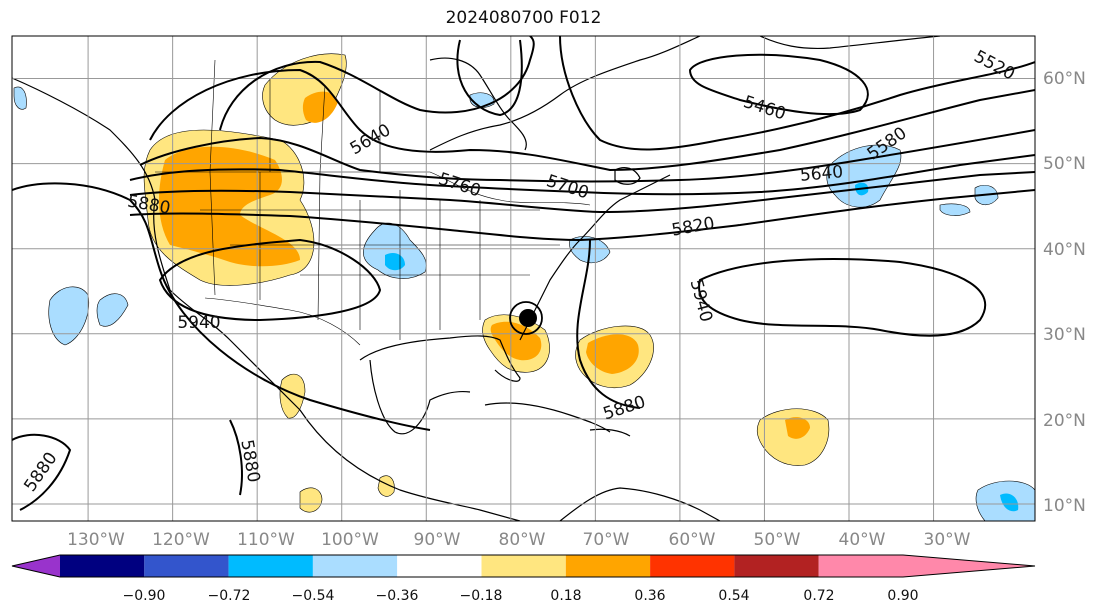 The height and width of the screenshot is (615, 1105). Describe the element at coordinates (96, 540) in the screenshot. I see `lon-label: 130°W` at that location.